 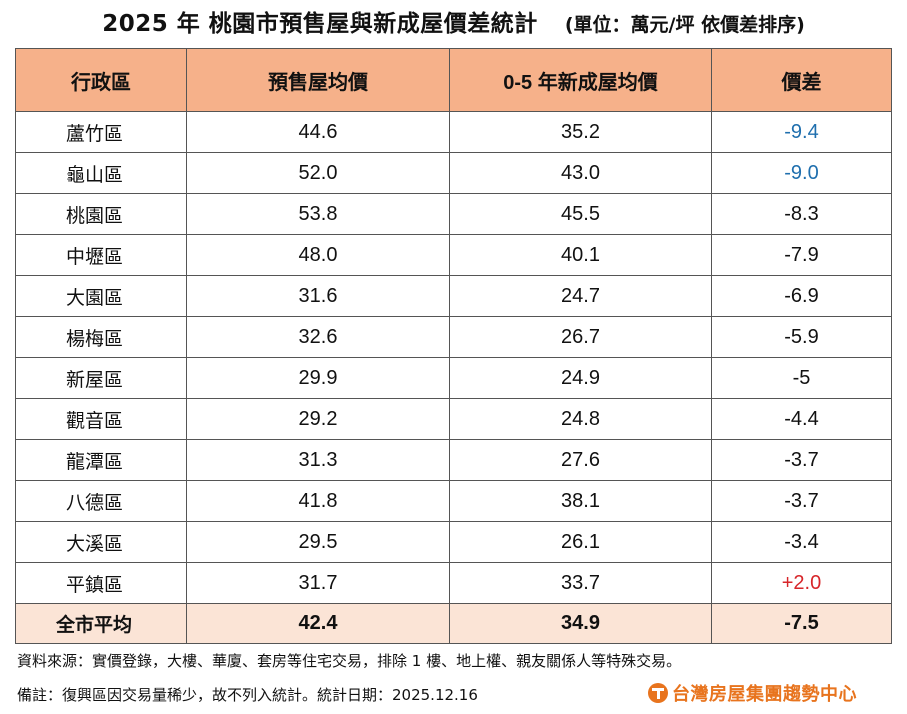 I want to click on table-row: 八德區 41.8 38.1 -3.7, so click(x=453, y=501).